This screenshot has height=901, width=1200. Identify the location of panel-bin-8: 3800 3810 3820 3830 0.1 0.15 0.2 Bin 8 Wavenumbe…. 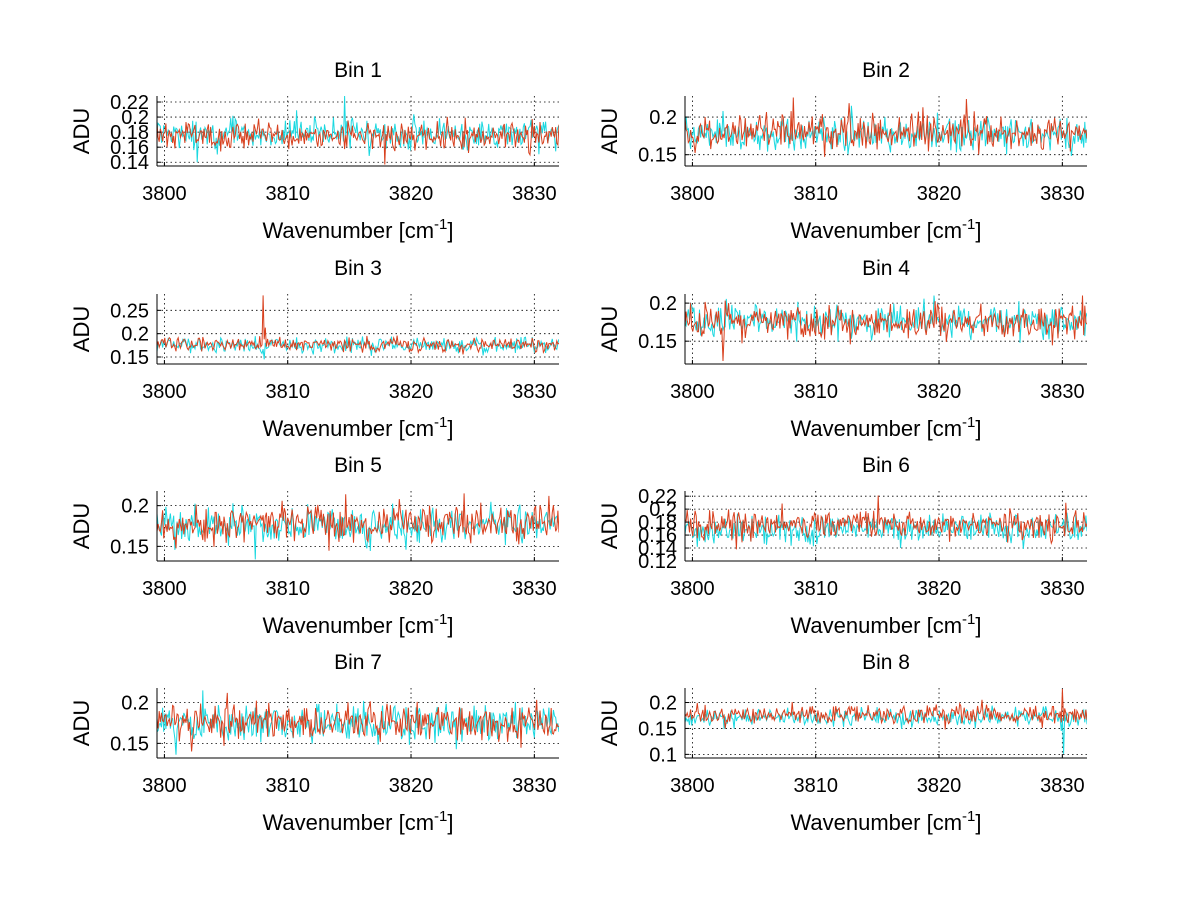
(842, 743).